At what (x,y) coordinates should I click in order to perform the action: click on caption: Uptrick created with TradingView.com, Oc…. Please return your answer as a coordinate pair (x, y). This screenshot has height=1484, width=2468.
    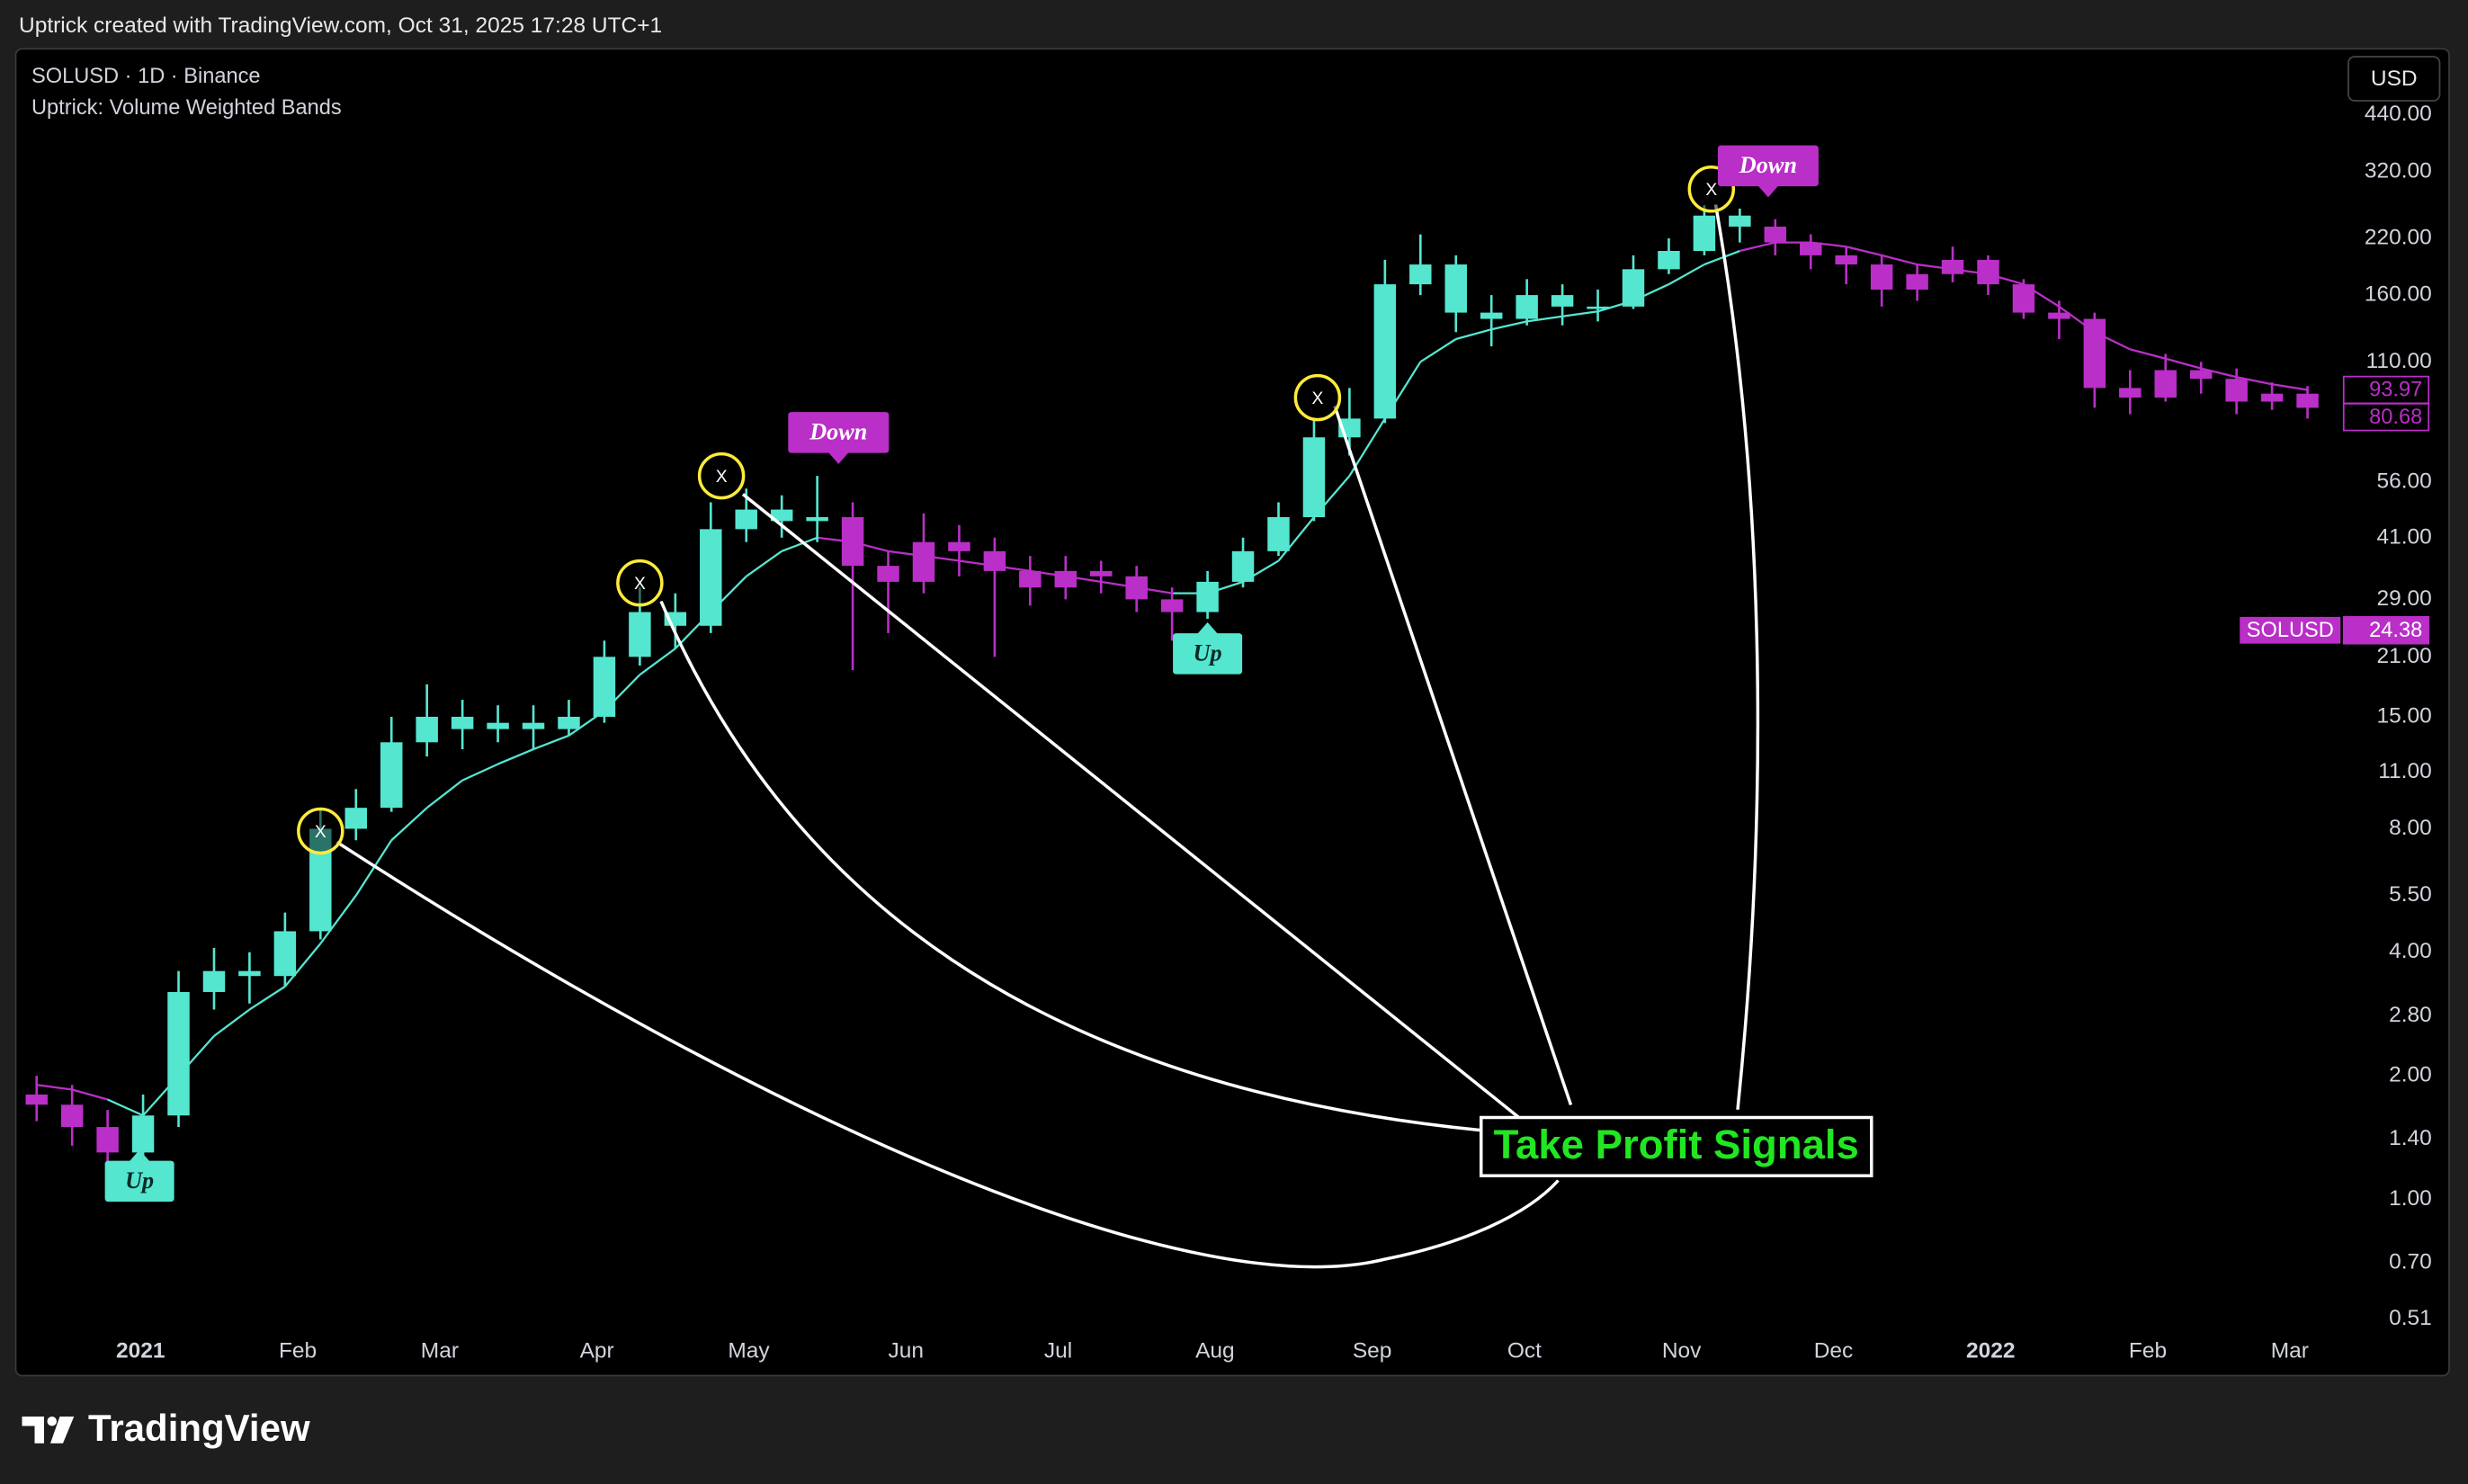
    Looking at the image, I should click on (340, 25).